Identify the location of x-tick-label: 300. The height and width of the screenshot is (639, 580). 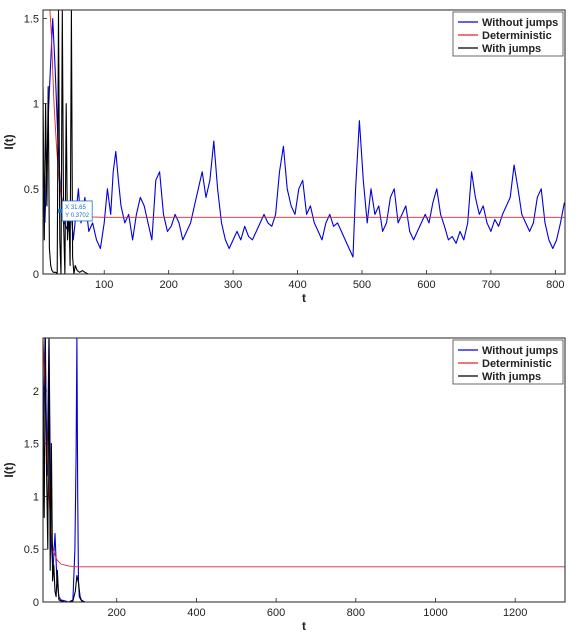
(233, 285).